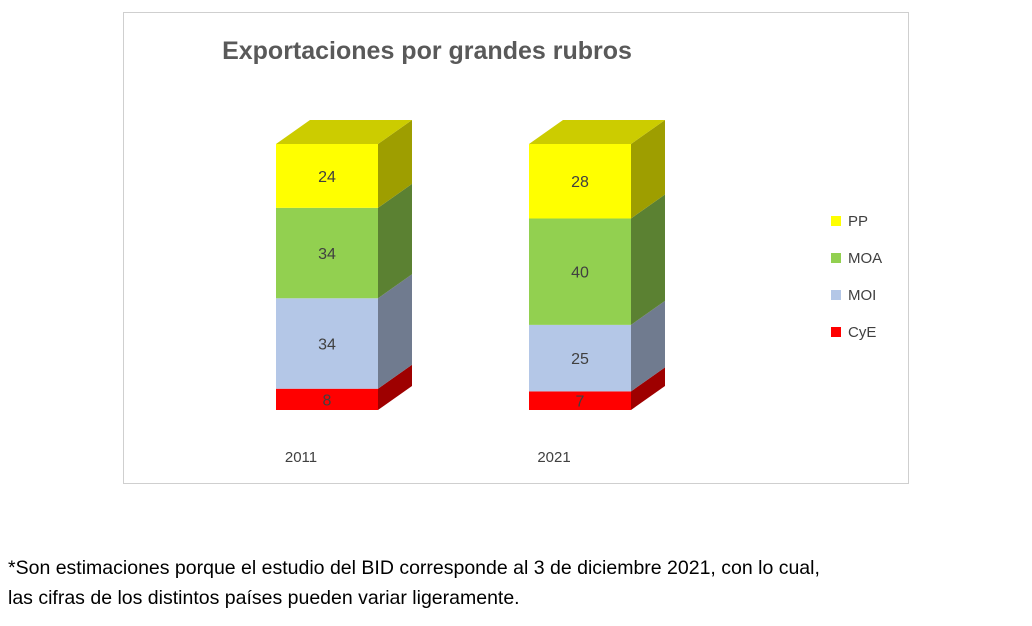 The height and width of the screenshot is (626, 1032). I want to click on legend-label: MOI, so click(862, 295).